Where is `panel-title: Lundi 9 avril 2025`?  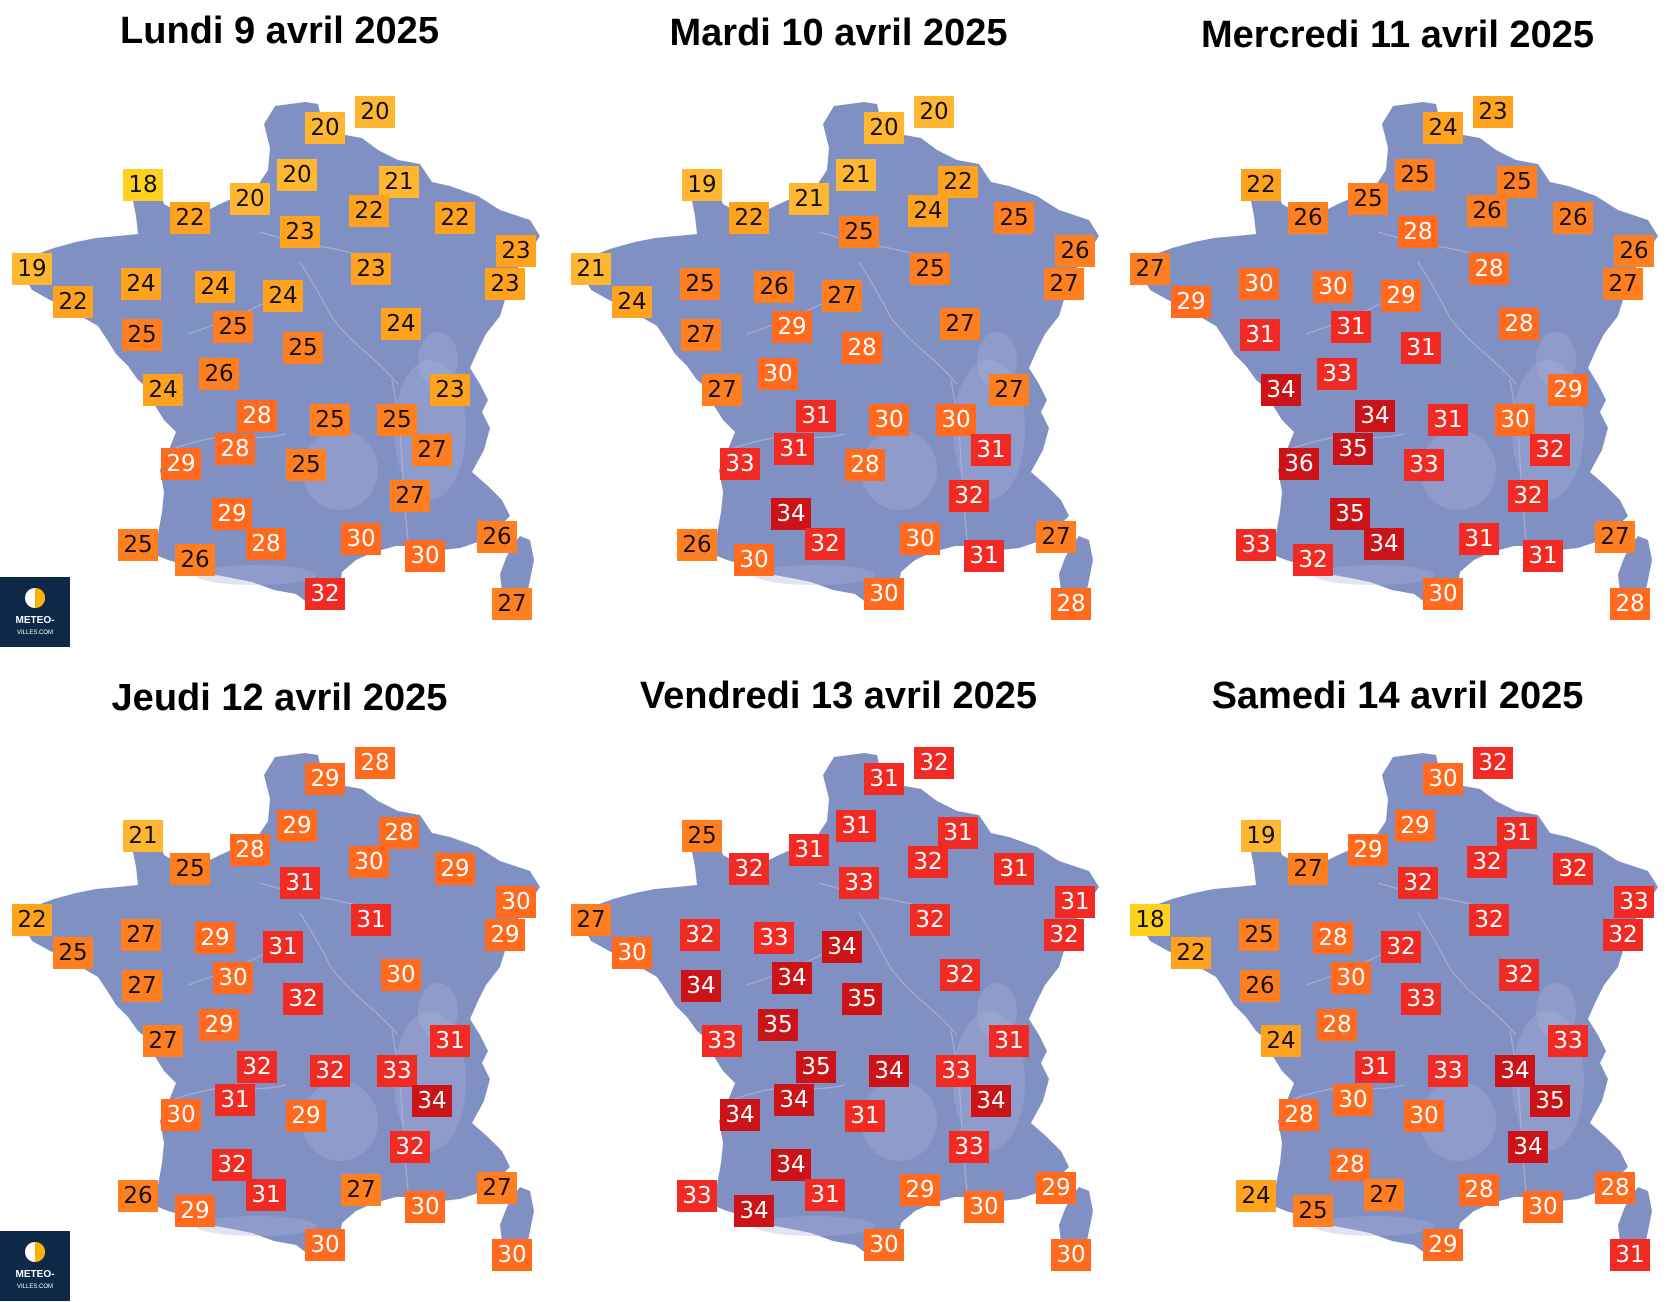 panel-title: Lundi 9 avril 2025 is located at coordinates (279, 31).